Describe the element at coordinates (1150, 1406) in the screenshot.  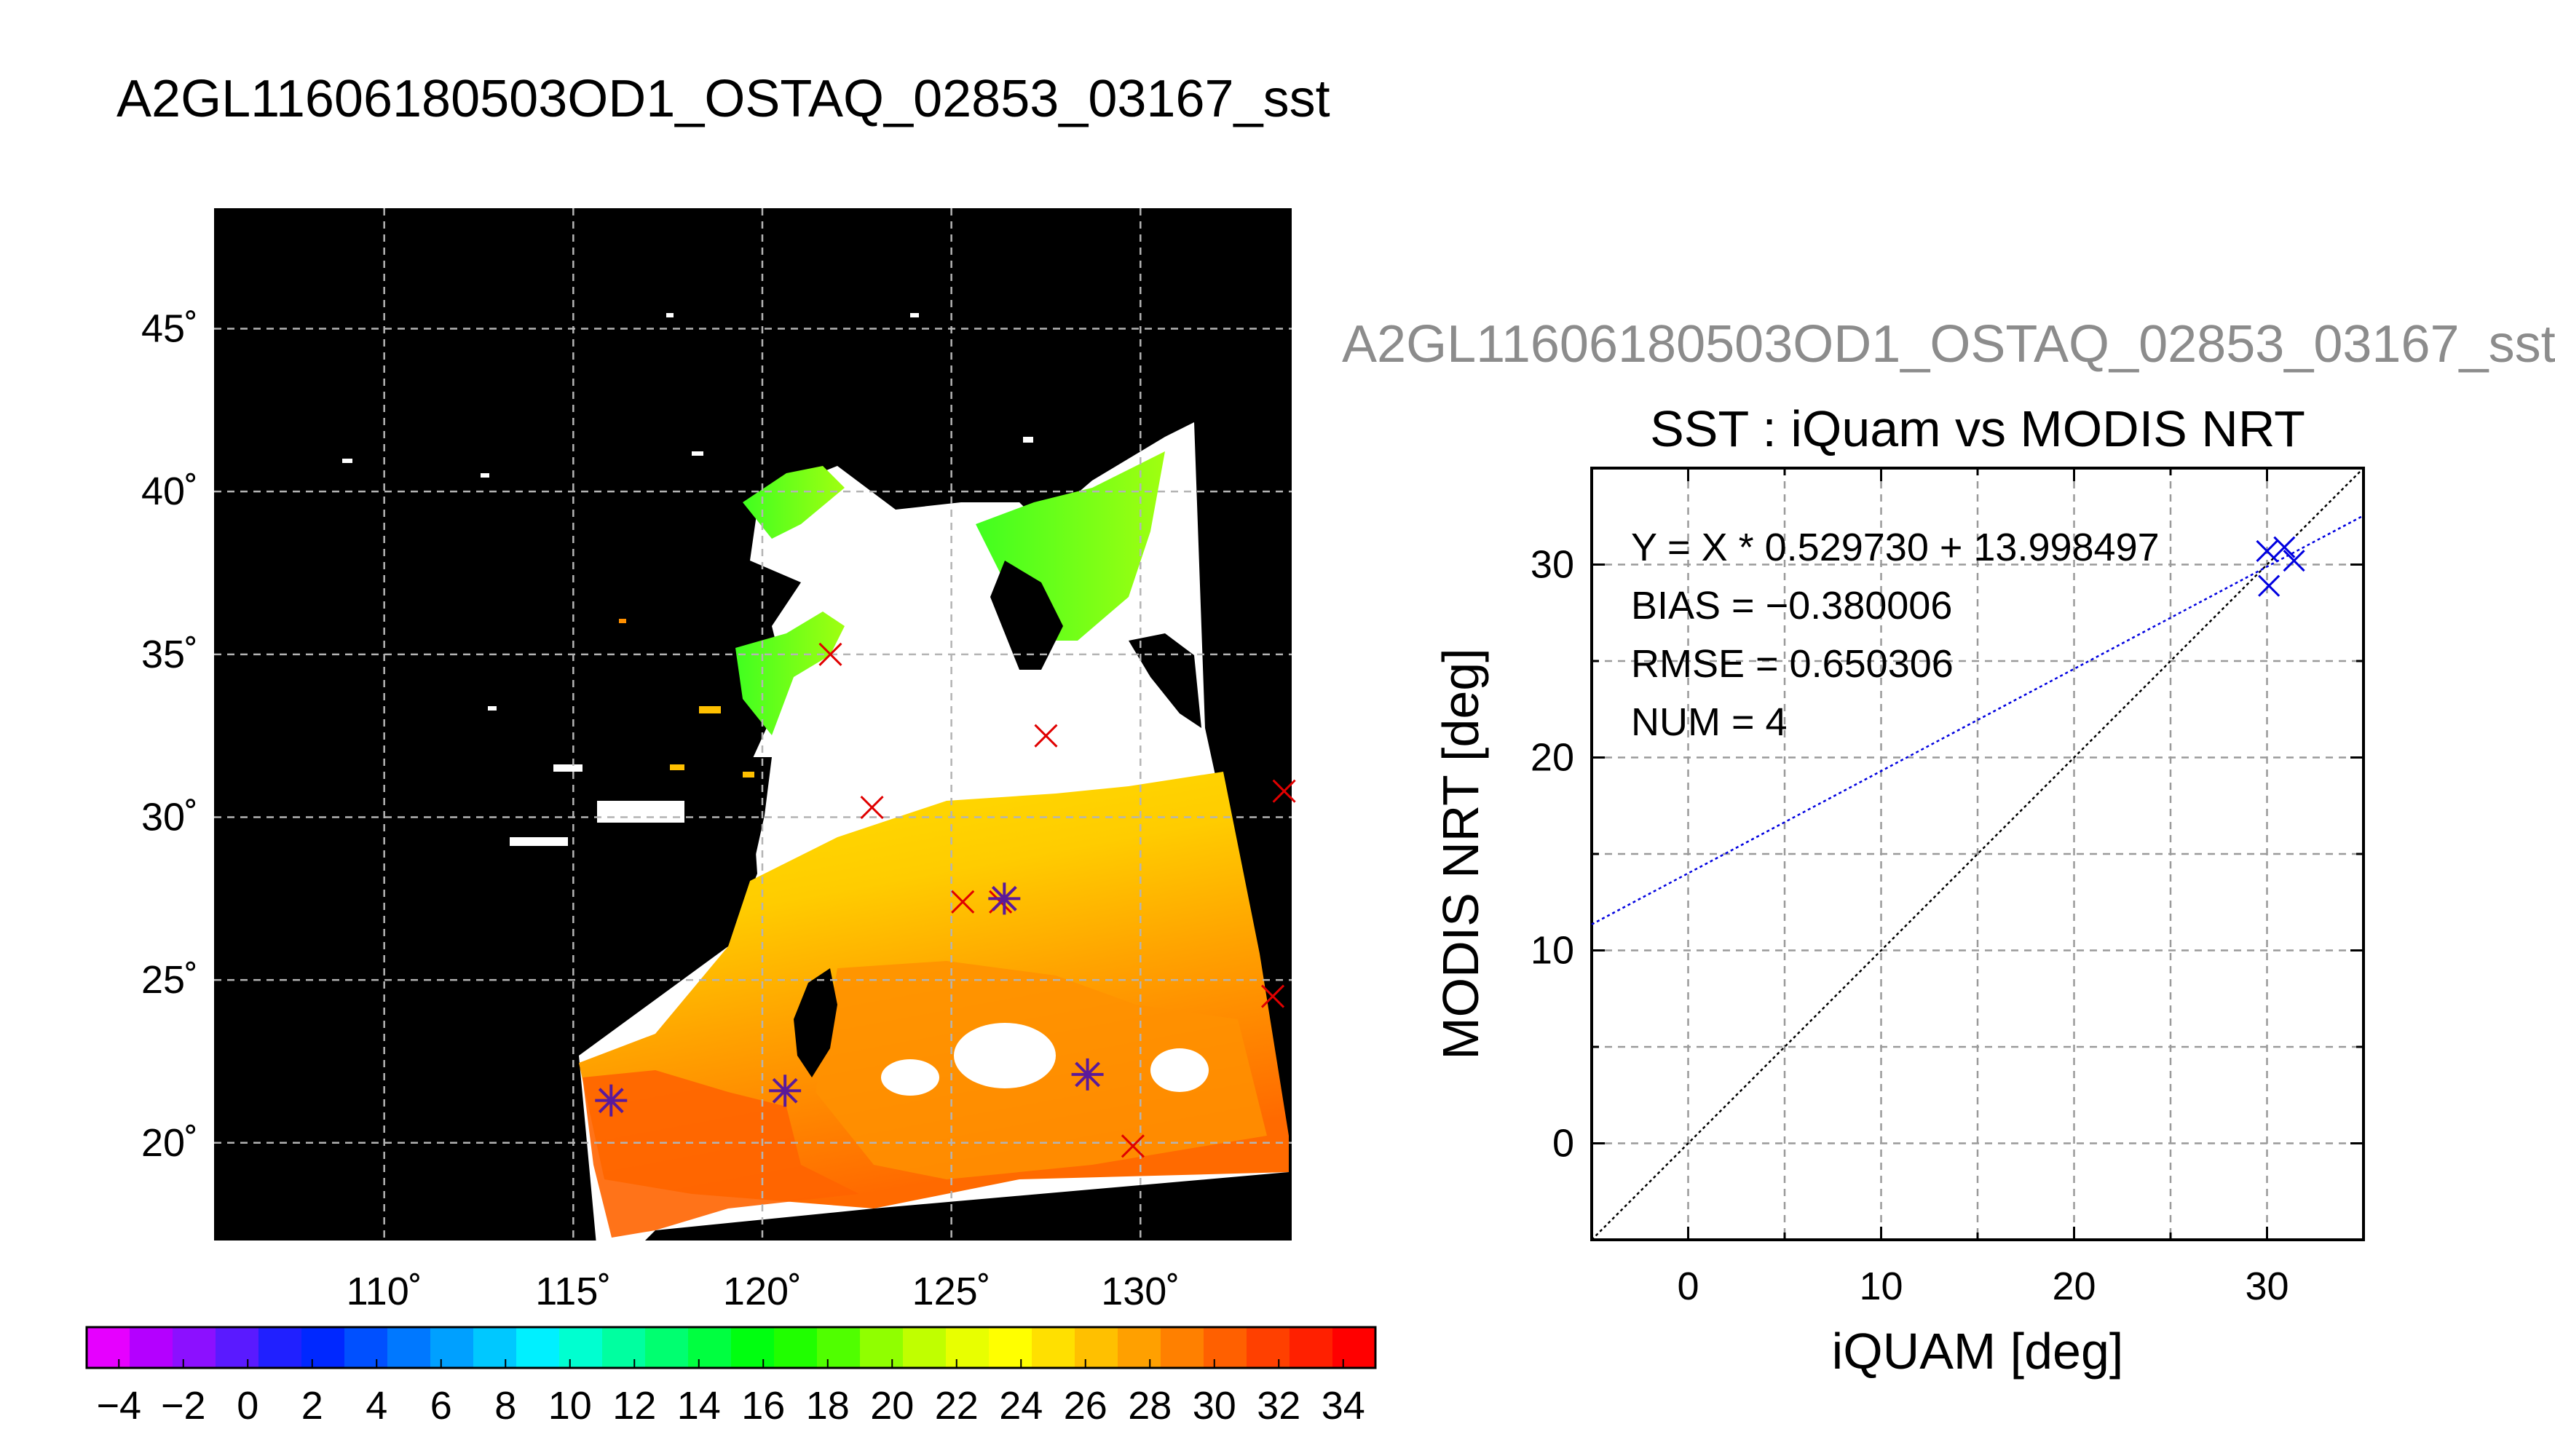
I see `colorbar-tick-label: 28` at that location.